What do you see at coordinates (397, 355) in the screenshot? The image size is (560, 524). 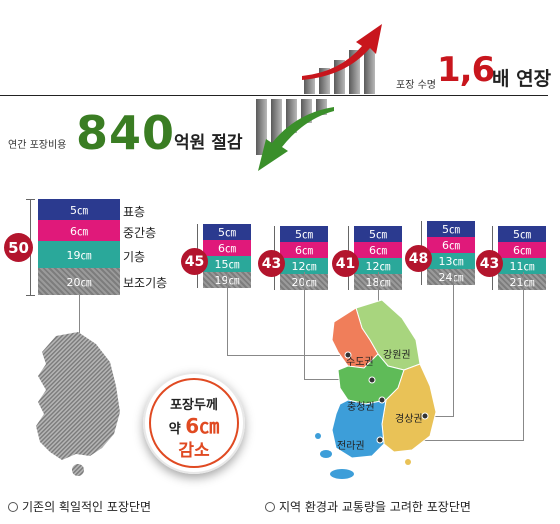 I see `region-label-gangwon: 강원권` at bounding box center [397, 355].